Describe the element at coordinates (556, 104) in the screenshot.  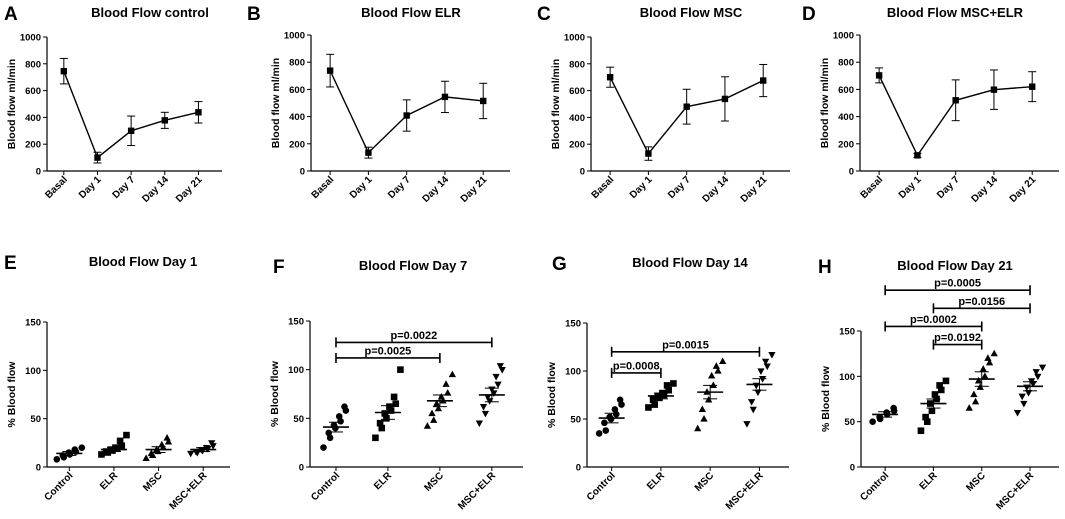
I see `y-axis-label: Blood flow ml/min` at that location.